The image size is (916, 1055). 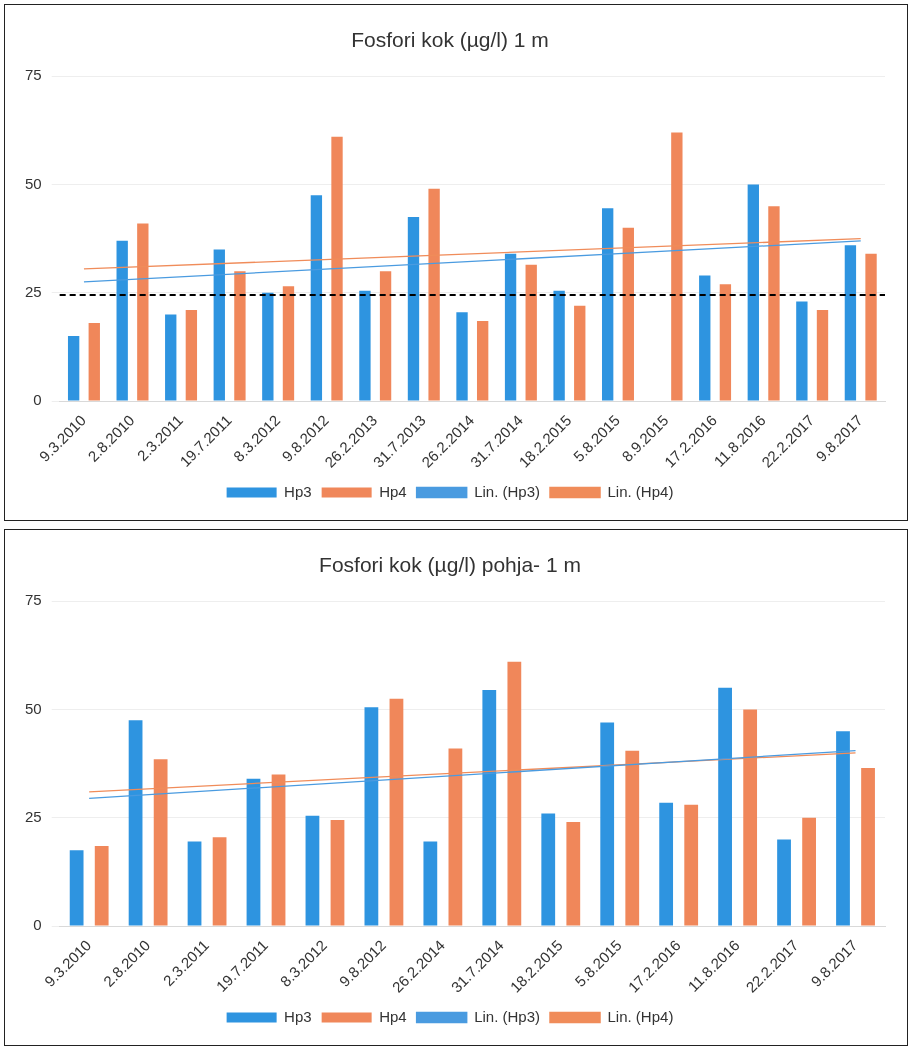 I want to click on chart-title: Fosfori kok (µg/l) 1 m, so click(x=450, y=40).